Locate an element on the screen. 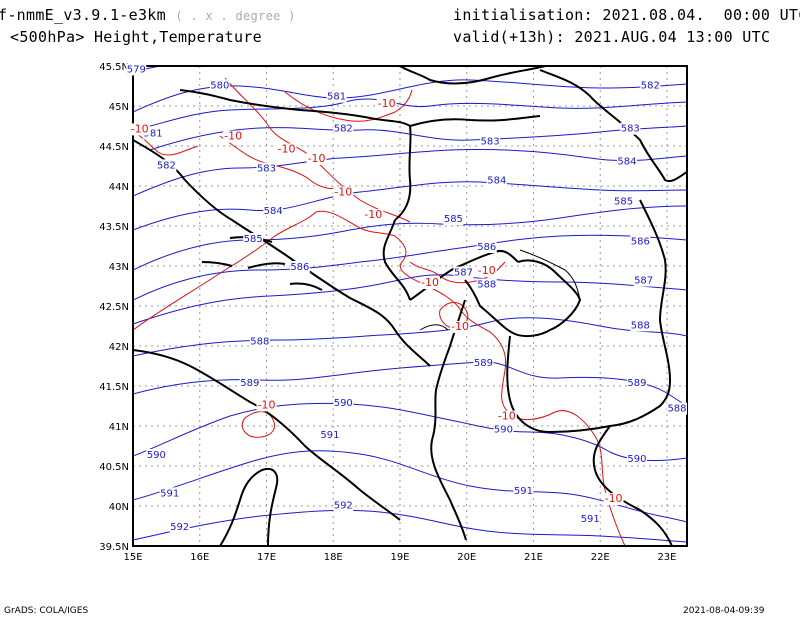 The height and width of the screenshot is (618, 800). temp-contour-h is located at coordinates (258, 424).